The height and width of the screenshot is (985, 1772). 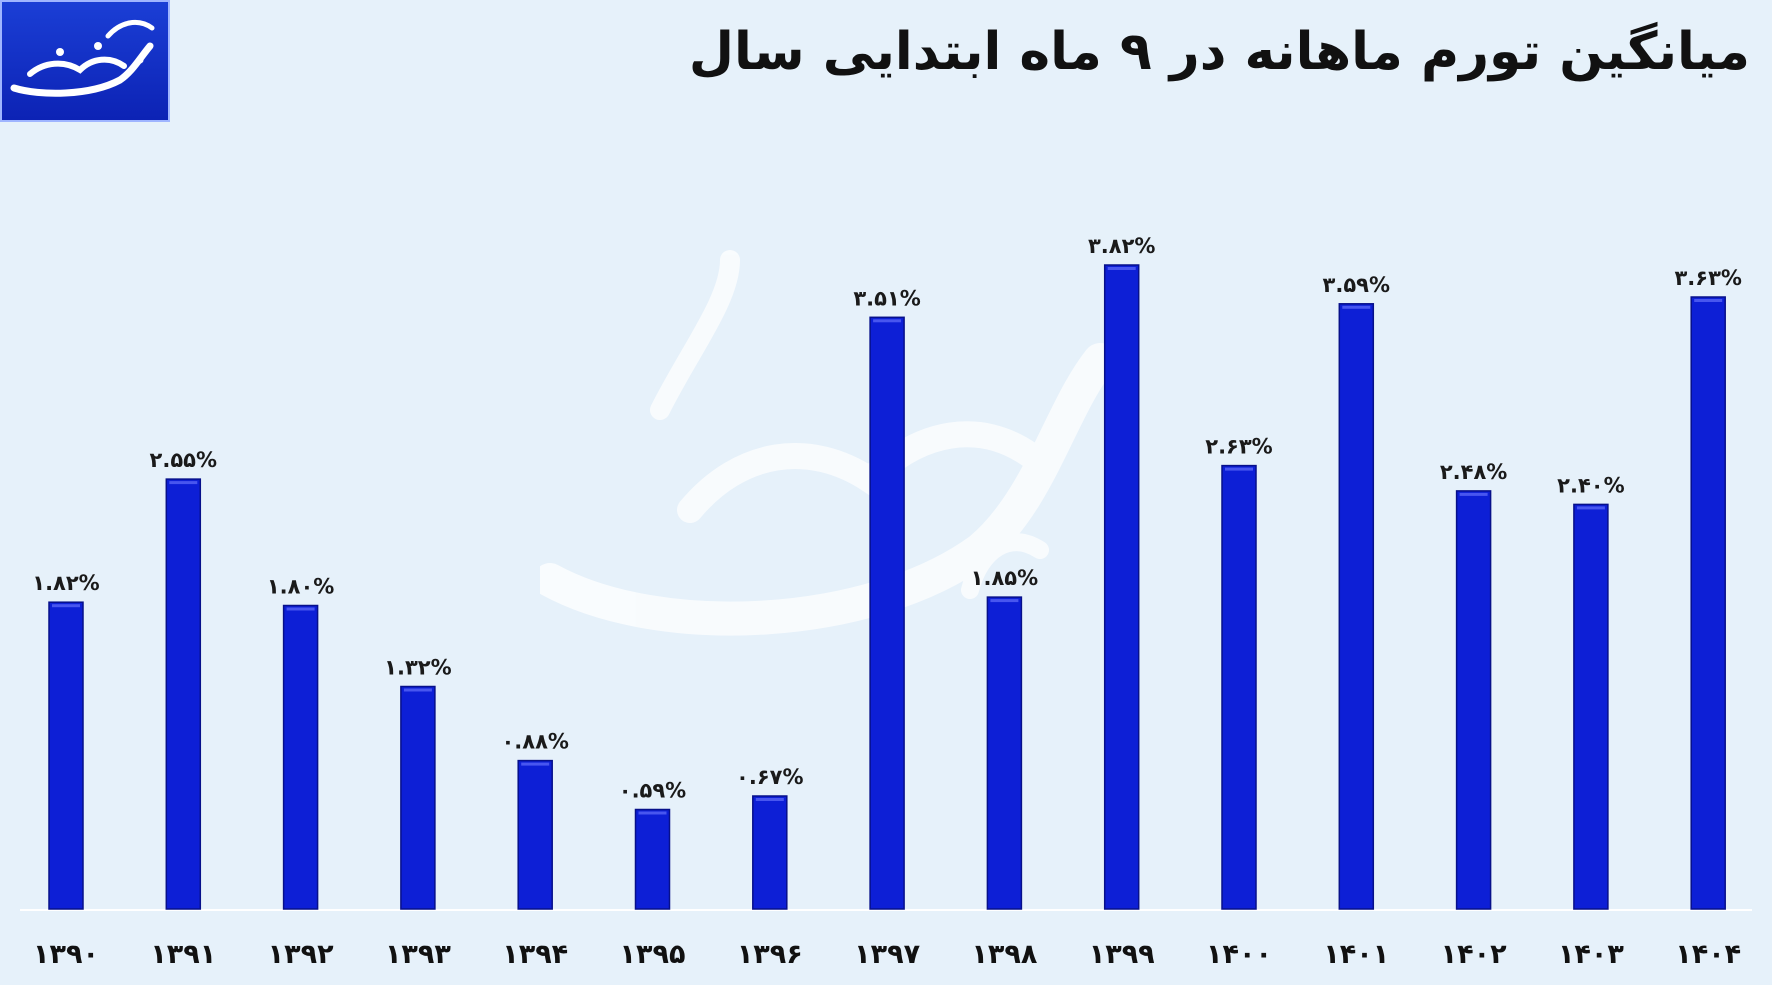 What do you see at coordinates (1356, 954) in the screenshot?
I see `x-tick-label-11: ۱۴۰۱` at bounding box center [1356, 954].